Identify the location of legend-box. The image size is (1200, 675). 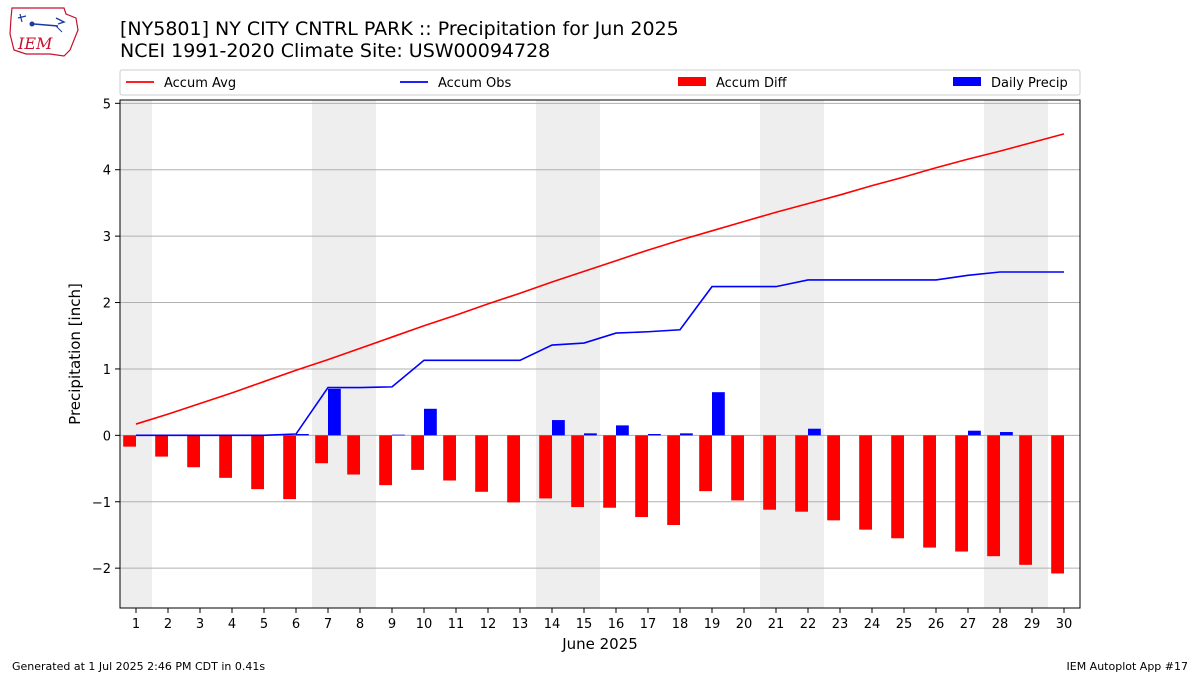
(600, 82).